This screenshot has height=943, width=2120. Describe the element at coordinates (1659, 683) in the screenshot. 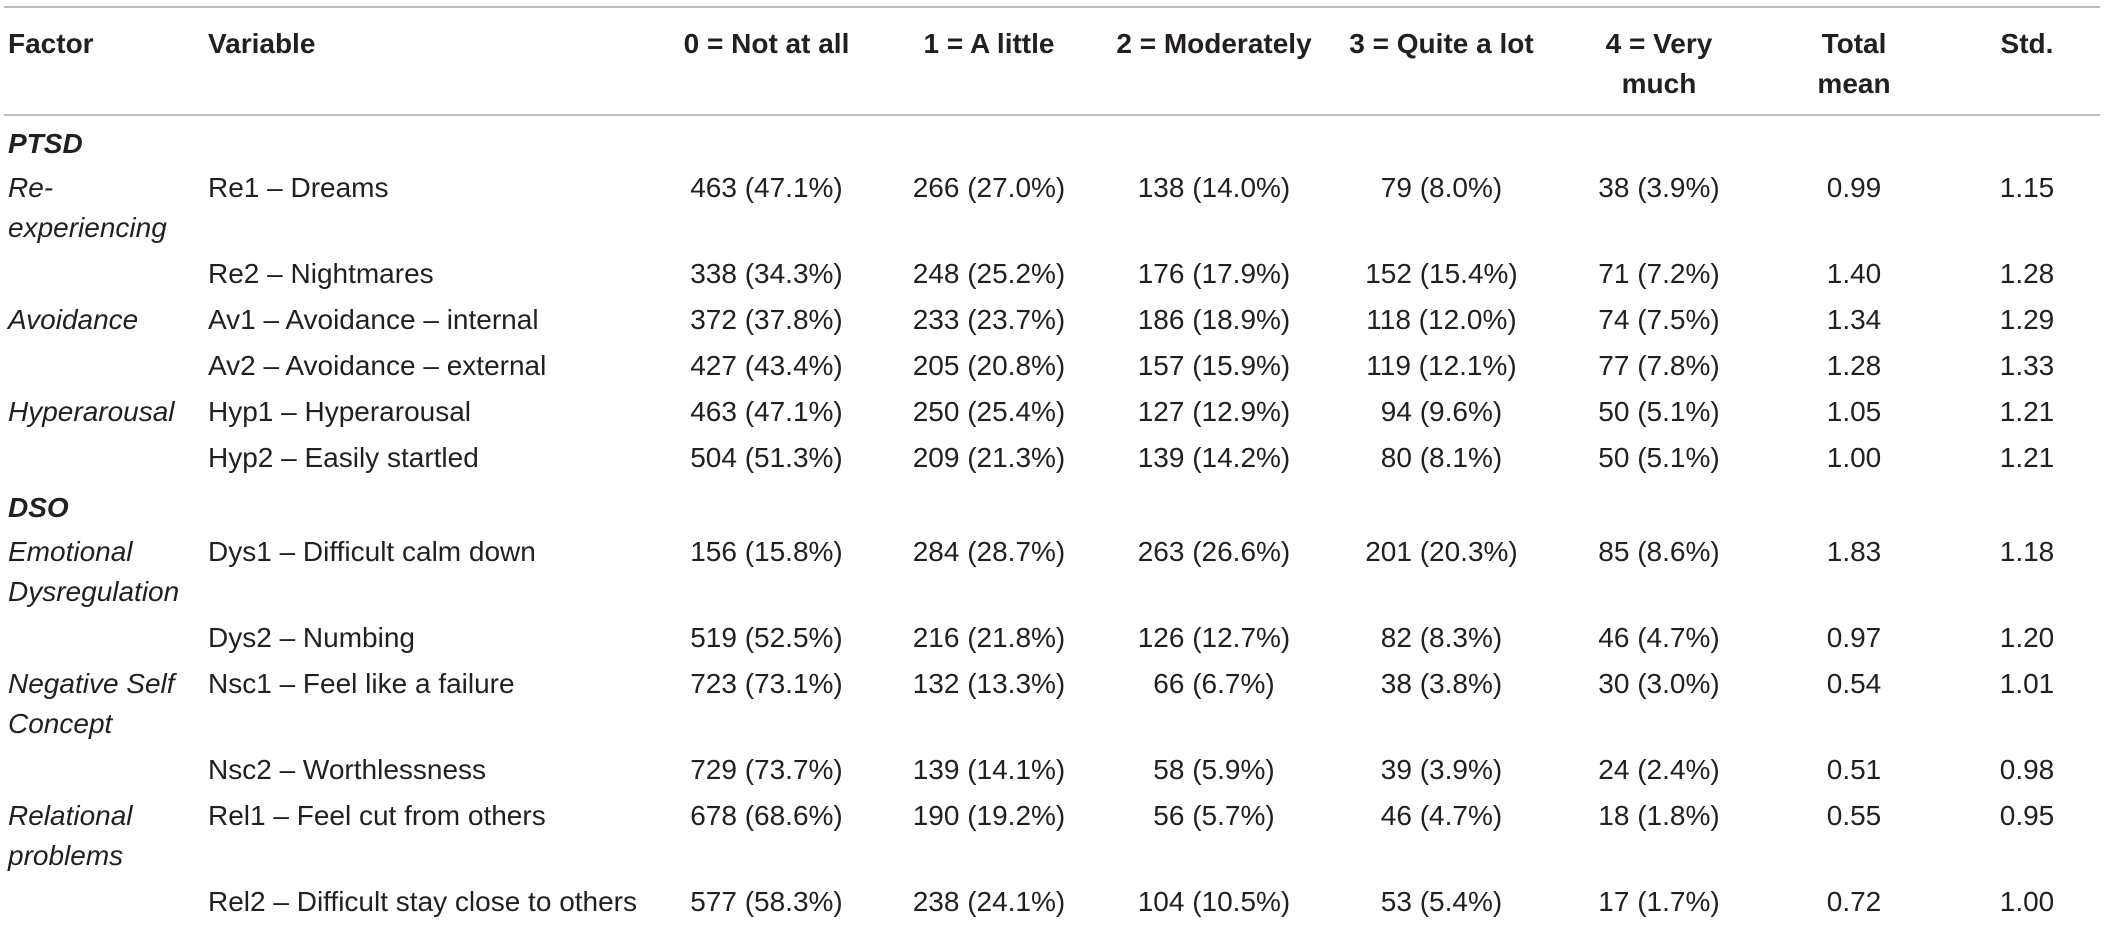

I see `cell-very-much: 30 (3.0%)` at that location.